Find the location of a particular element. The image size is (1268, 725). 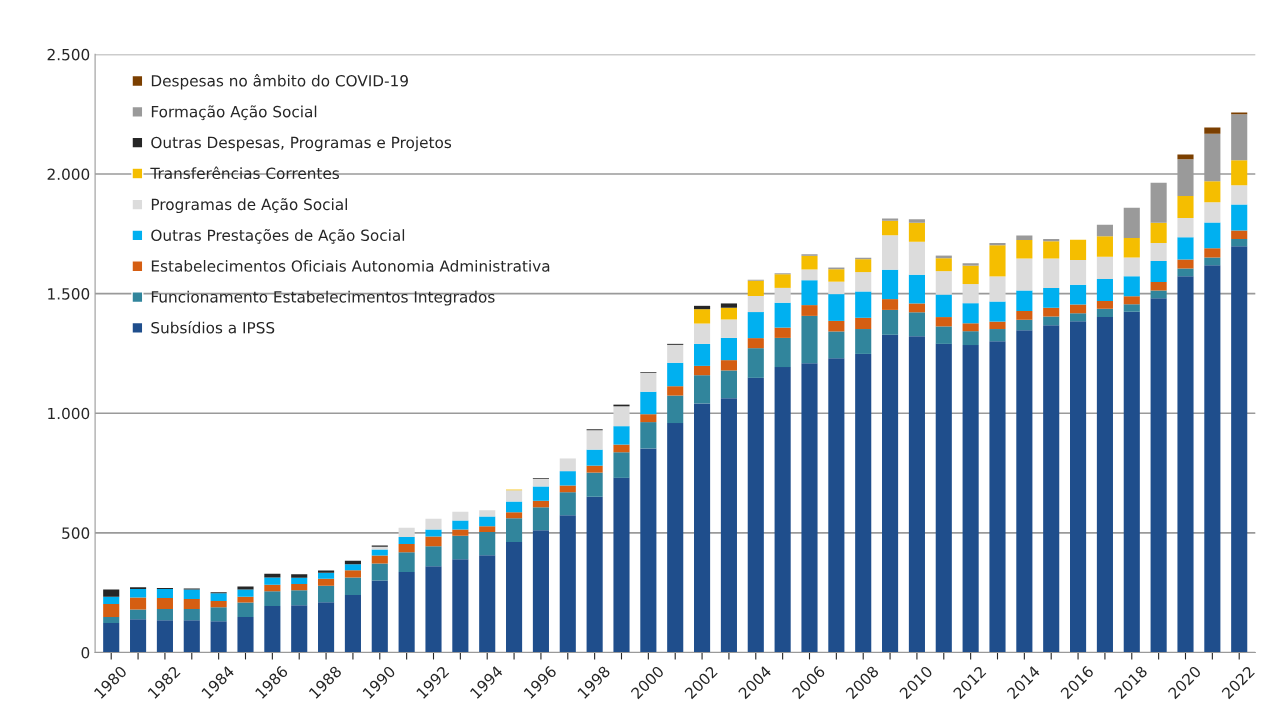

legend-label: Outras Prestações de Ação Social is located at coordinates (278, 236).